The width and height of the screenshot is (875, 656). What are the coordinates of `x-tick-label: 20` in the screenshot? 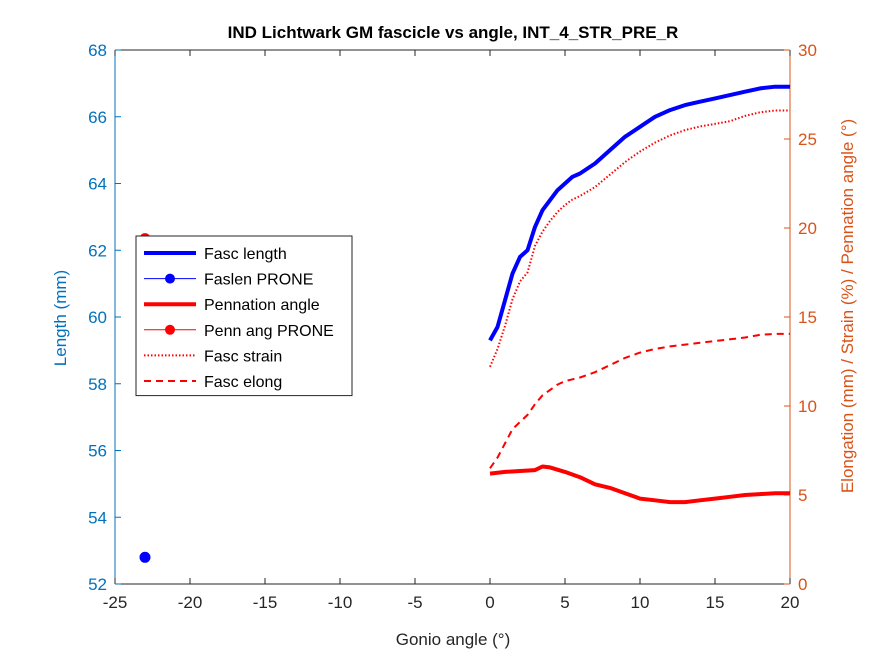 It's located at (790, 602).